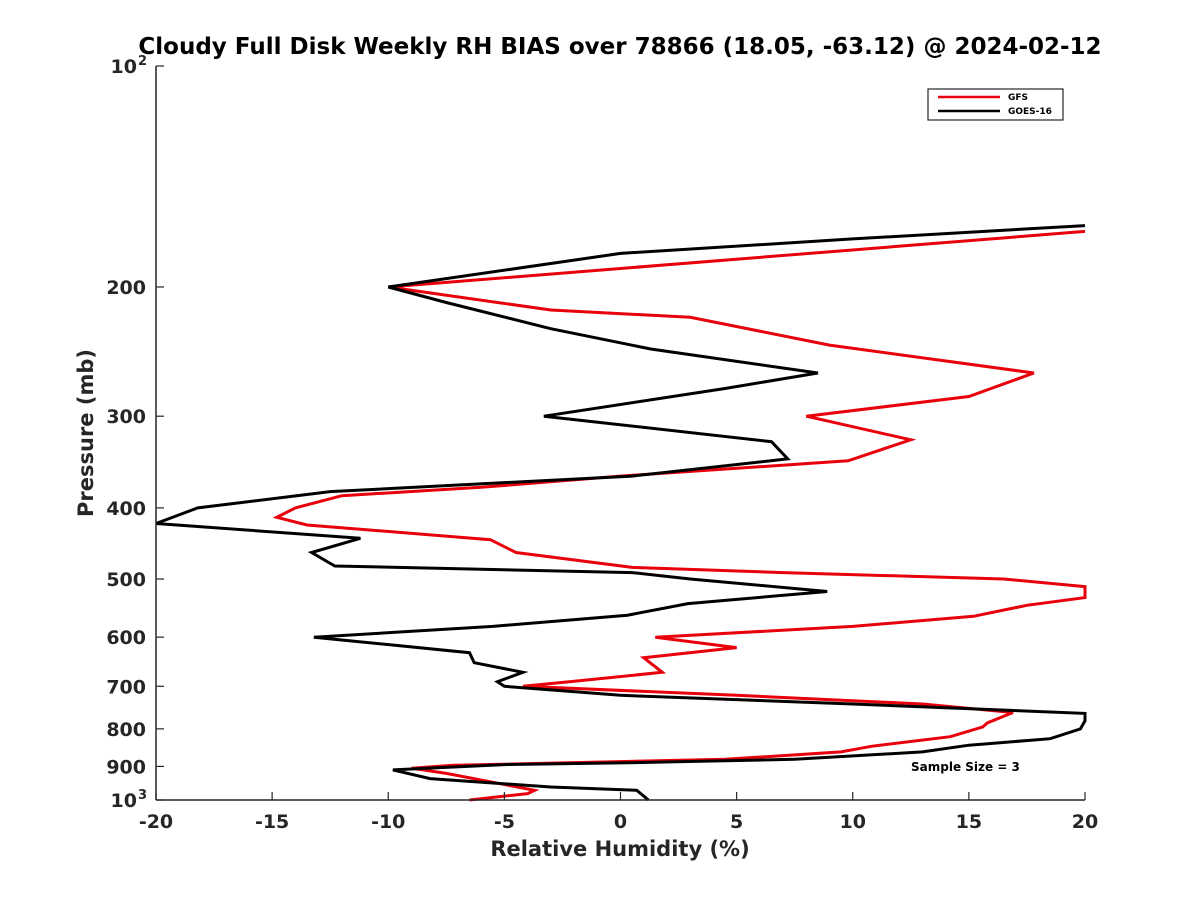 Image resolution: width=1200 pixels, height=900 pixels. Describe the element at coordinates (736, 822) in the screenshot. I see `x-tick-label: 5` at that location.